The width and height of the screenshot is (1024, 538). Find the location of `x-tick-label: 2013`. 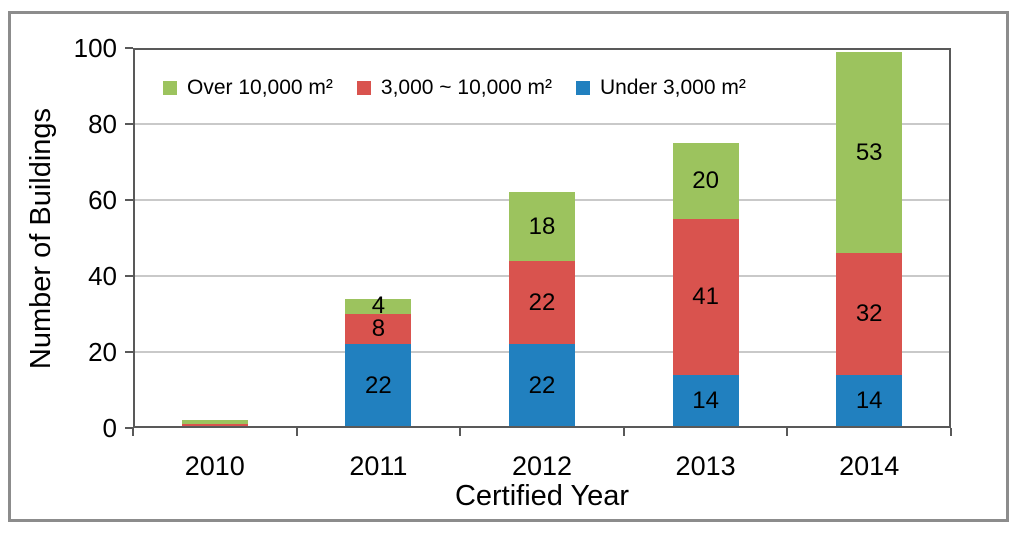

x-tick-label: 2013 is located at coordinates (705, 466).